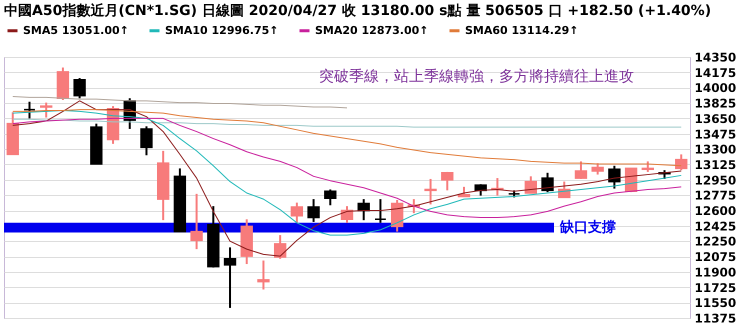  What do you see at coordinates (371, 30) in the screenshot?
I see `legend-label: SMA20 12873.00↑` at bounding box center [371, 30].